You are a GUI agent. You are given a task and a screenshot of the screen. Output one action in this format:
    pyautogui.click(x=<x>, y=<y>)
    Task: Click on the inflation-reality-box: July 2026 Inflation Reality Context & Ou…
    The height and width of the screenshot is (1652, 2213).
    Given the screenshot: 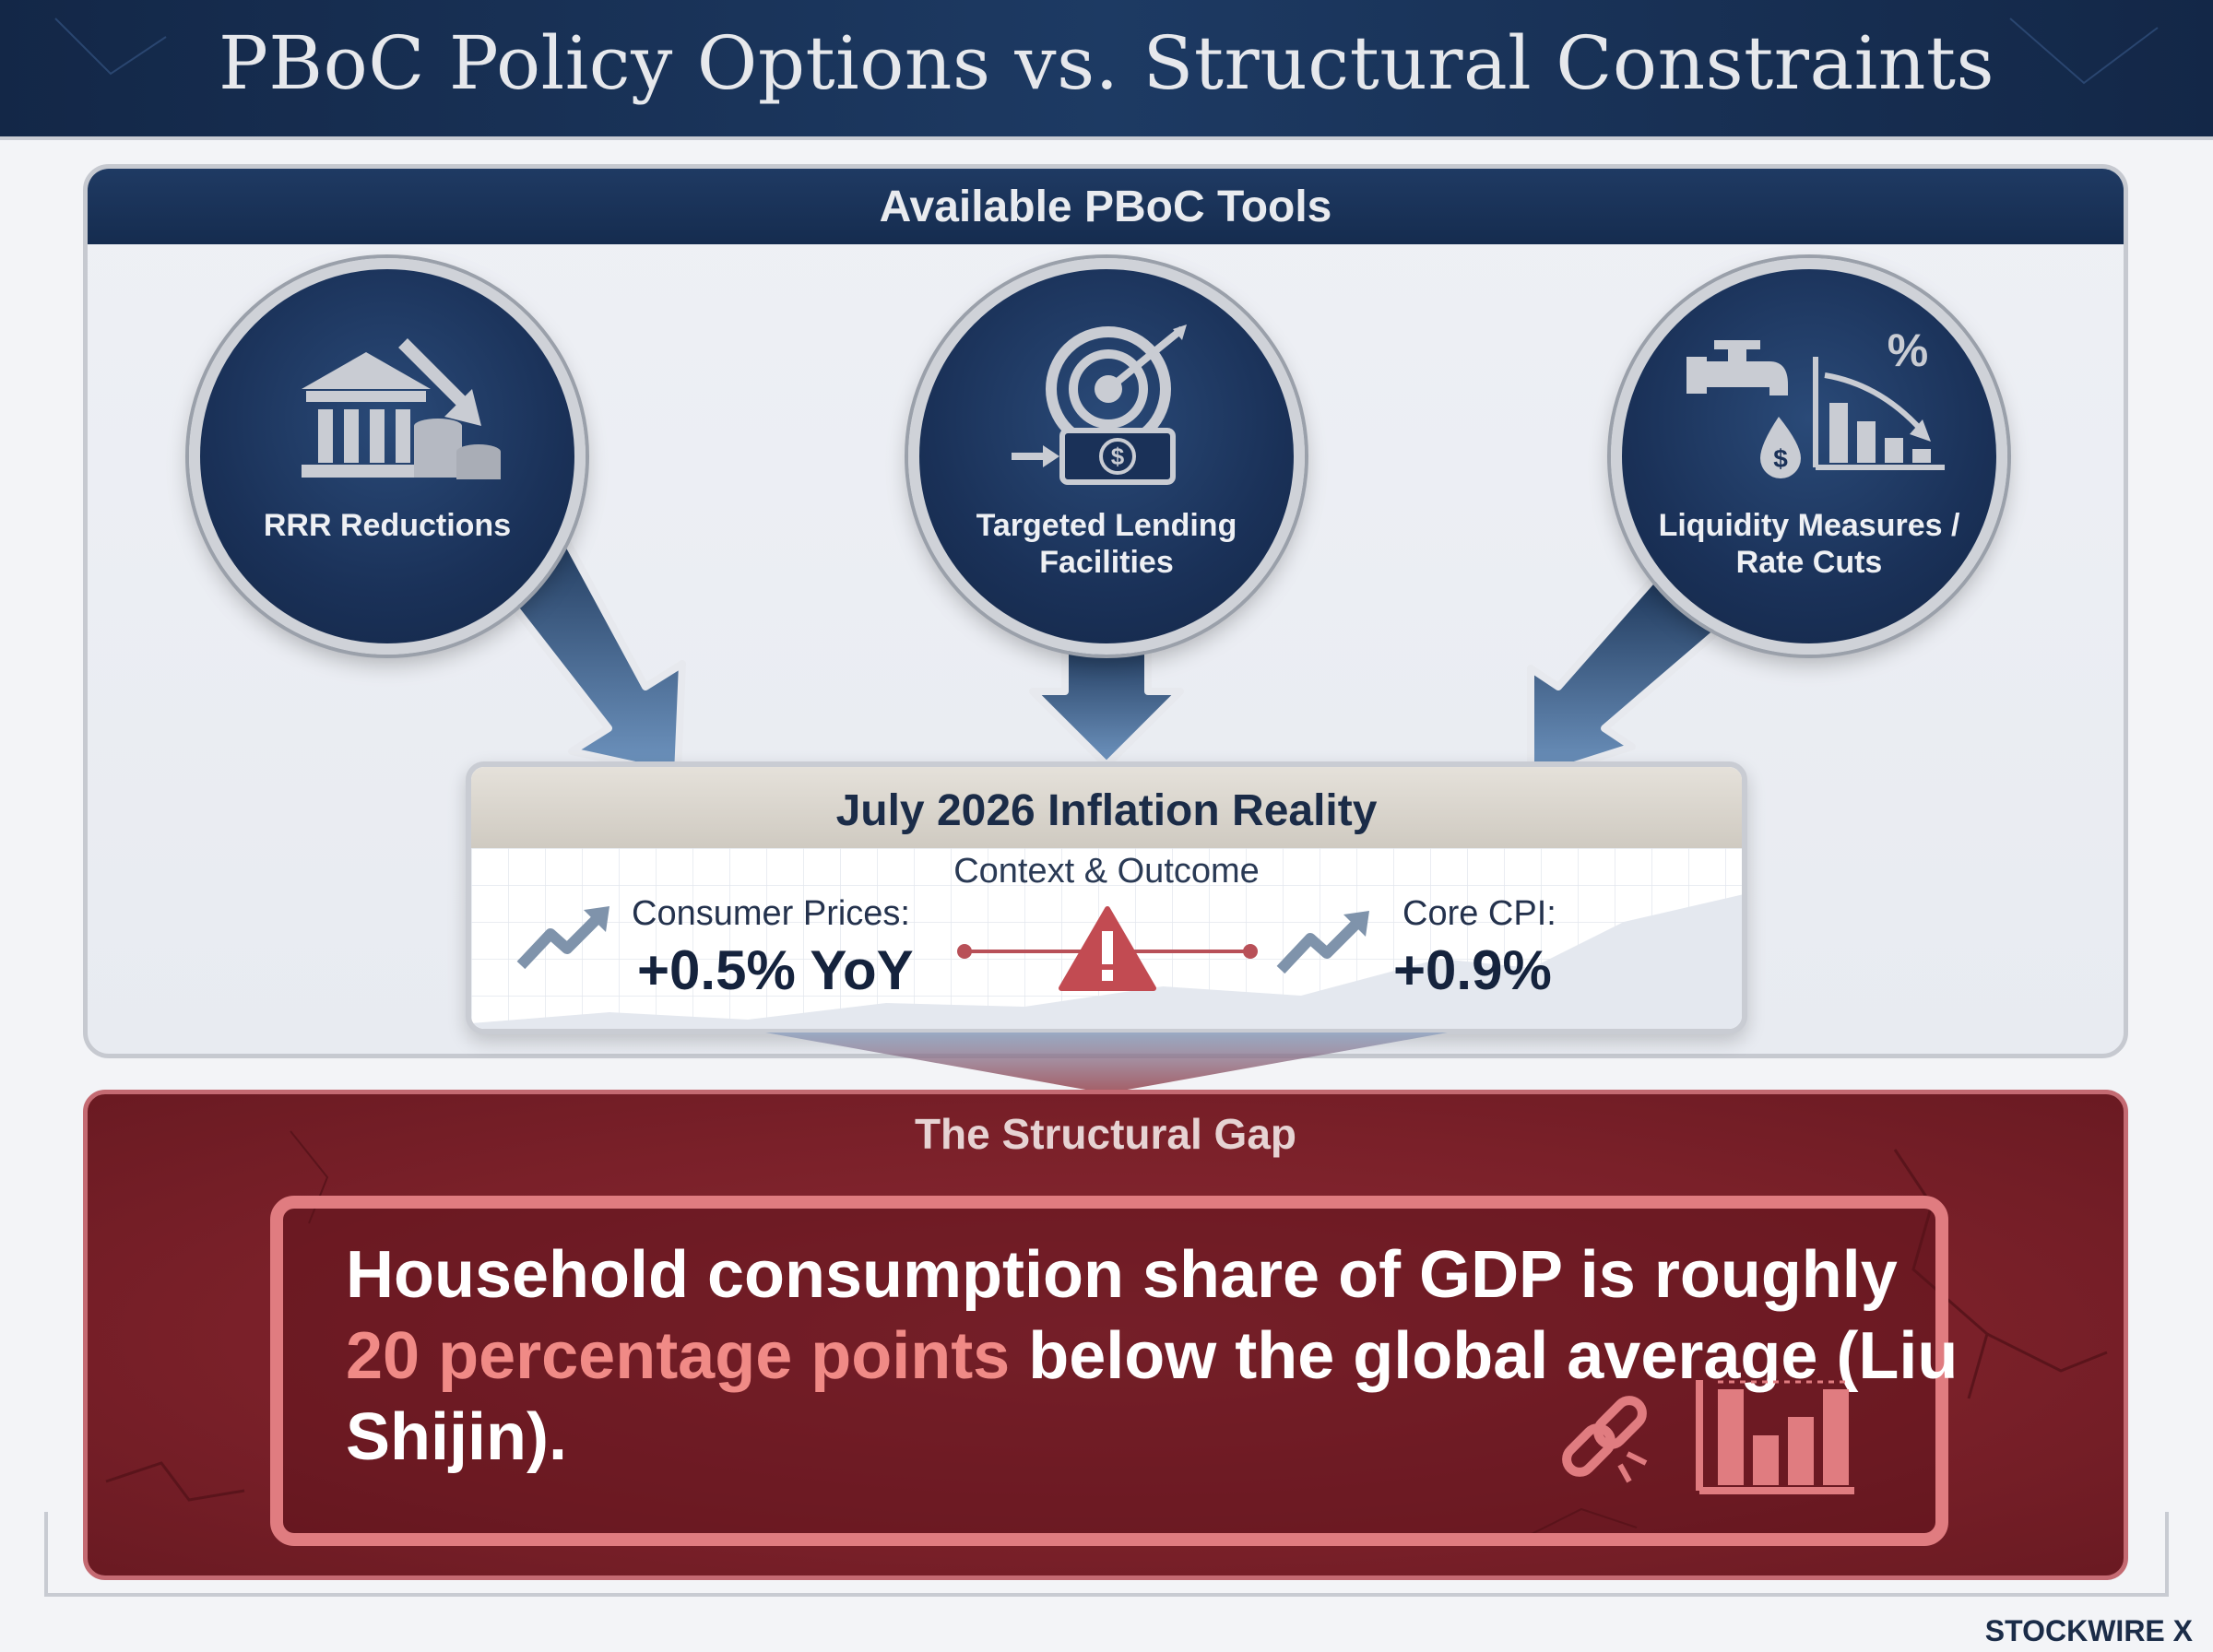 What is the action you would take?
    pyautogui.click(x=1106, y=897)
    